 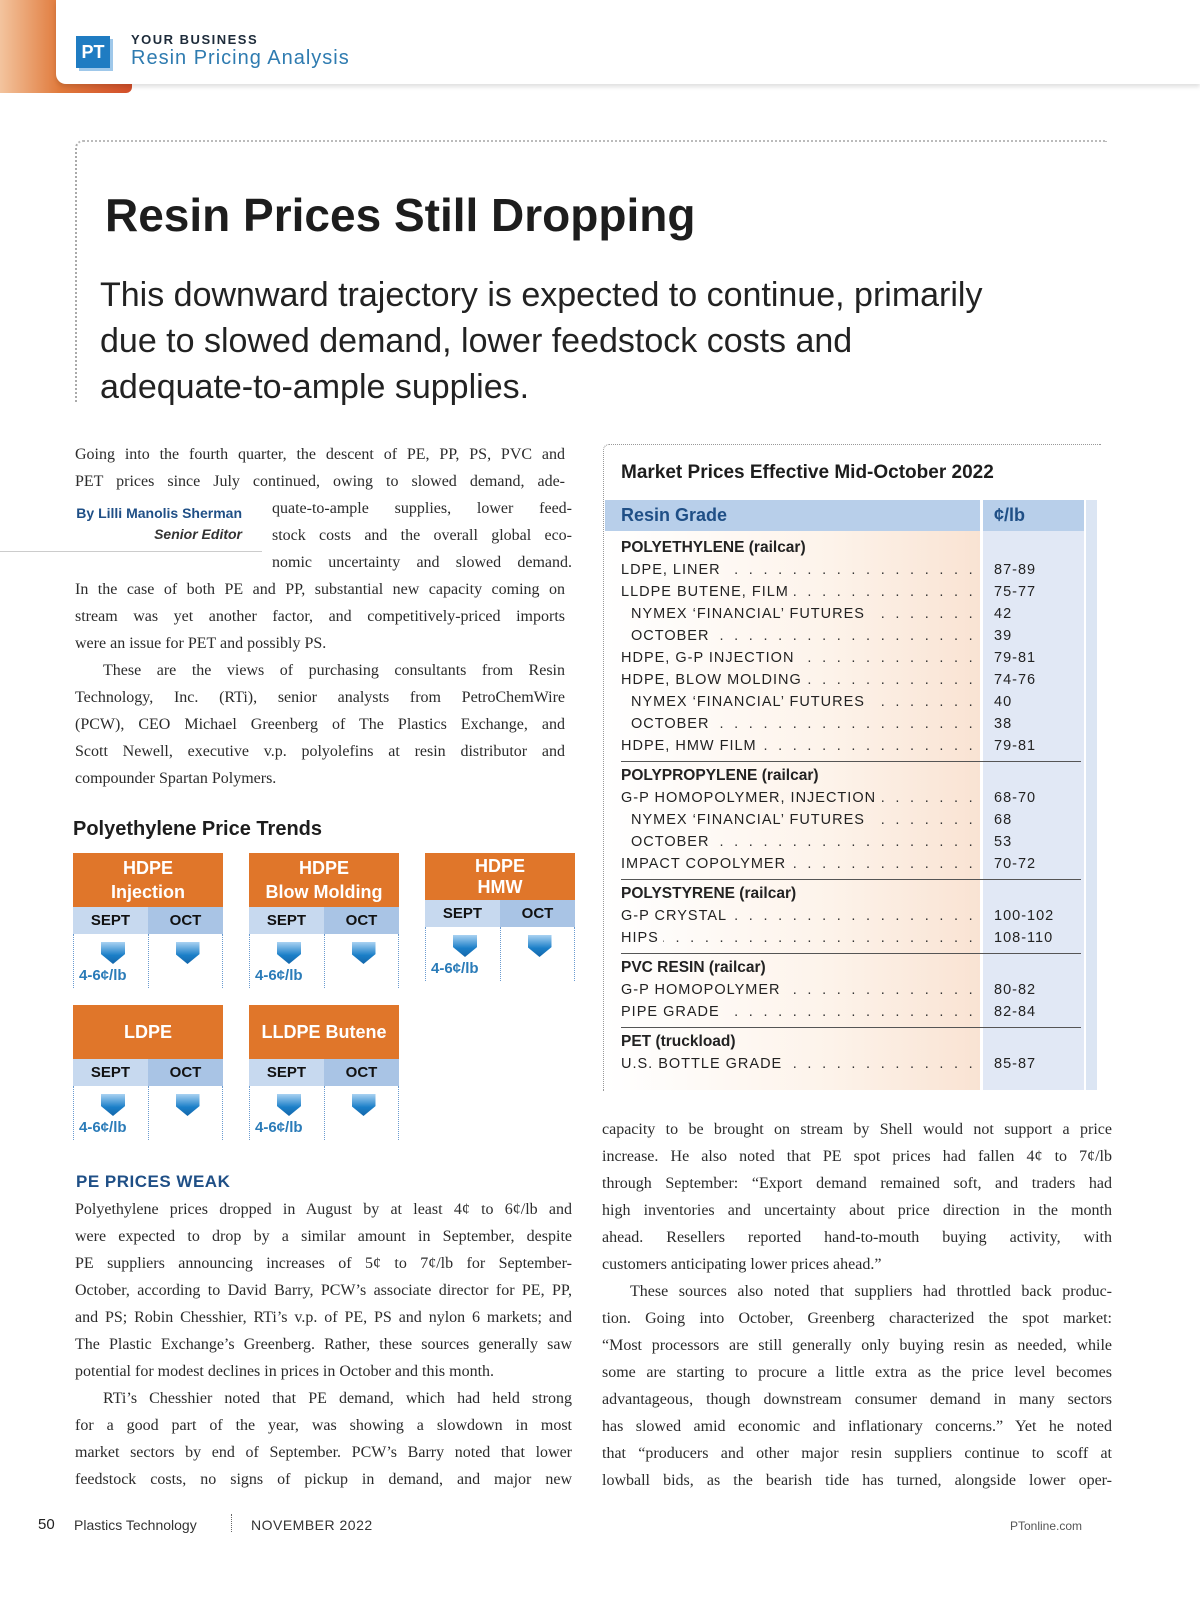 I want to click on title-frame, so click(x=591, y=271).